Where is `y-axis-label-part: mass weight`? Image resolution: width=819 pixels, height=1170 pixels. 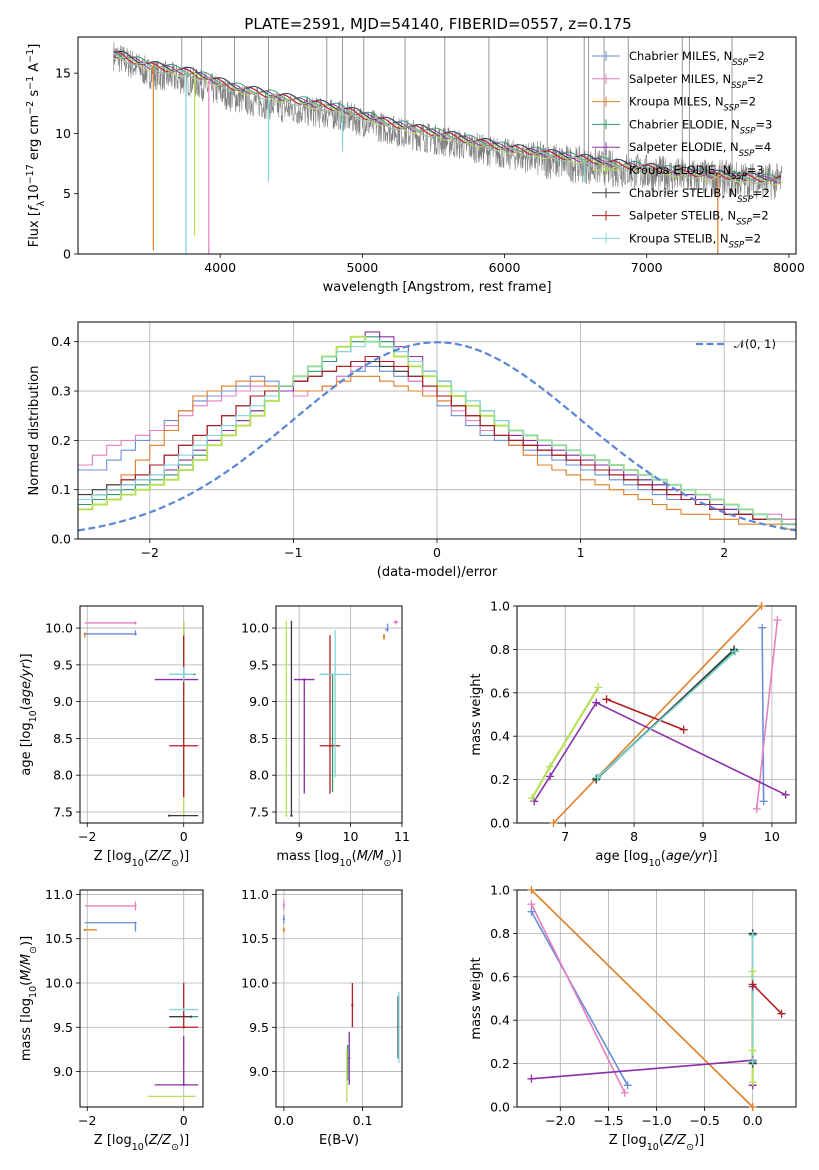 y-axis-label-part: mass weight is located at coordinates (476, 998).